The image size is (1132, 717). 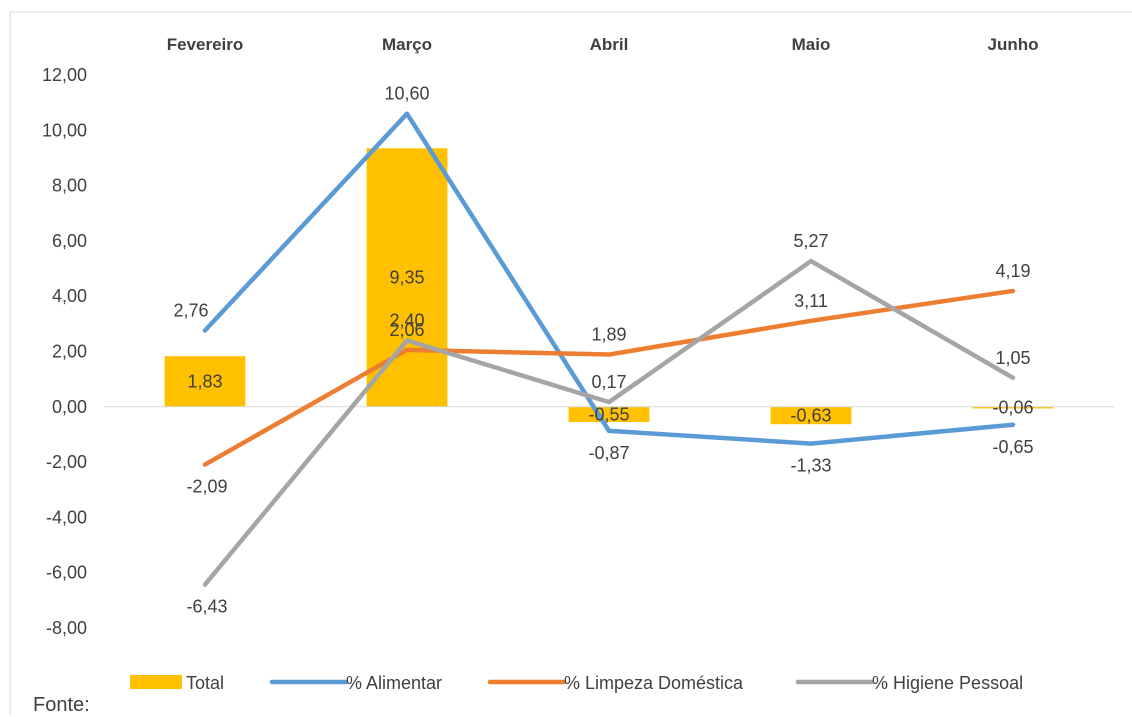 What do you see at coordinates (69, 241) in the screenshot?
I see `y-tick-label: 6,00` at bounding box center [69, 241].